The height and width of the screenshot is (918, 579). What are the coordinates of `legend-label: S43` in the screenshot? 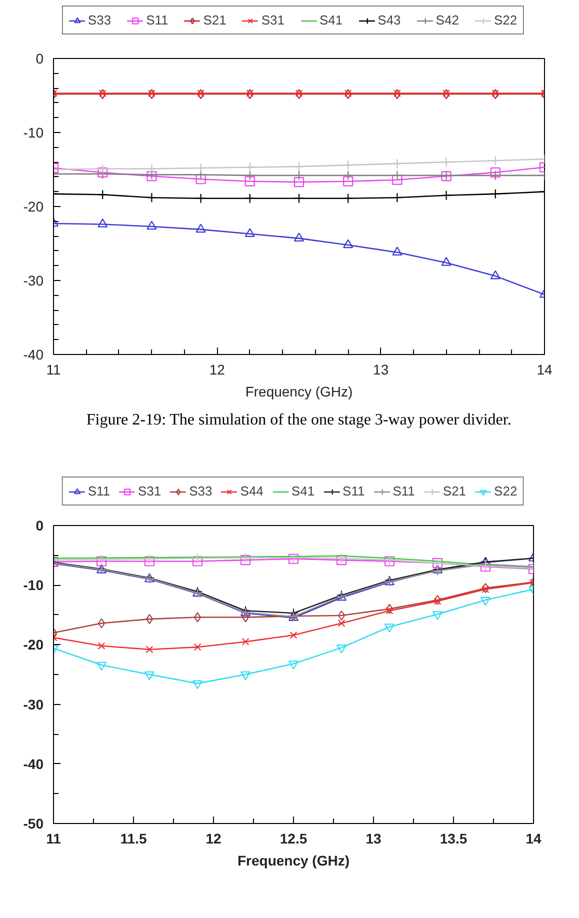 It's located at (389, 20).